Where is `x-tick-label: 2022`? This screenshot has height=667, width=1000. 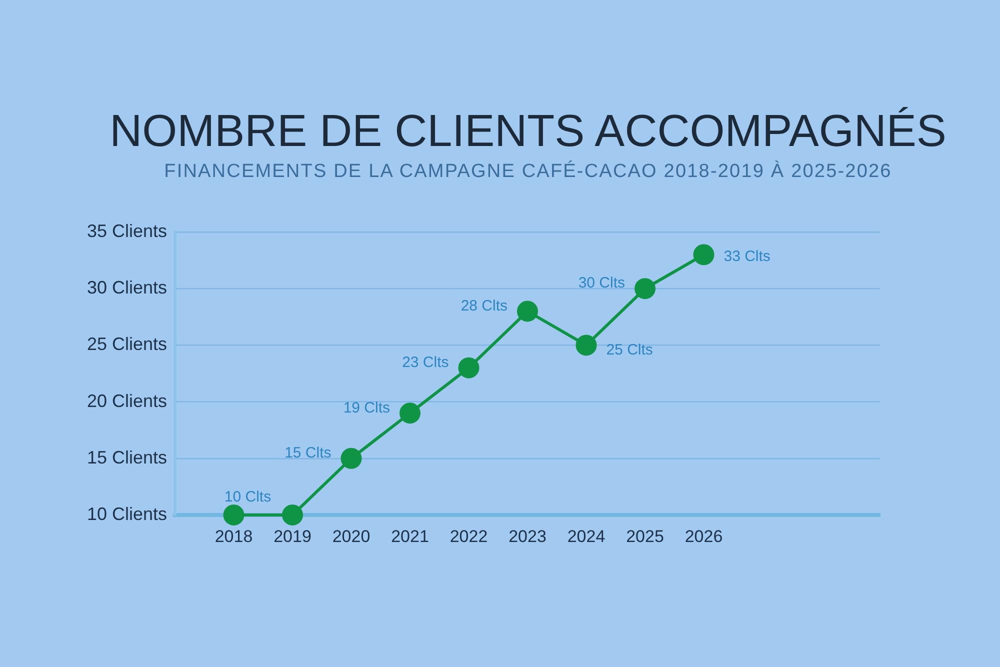 x-tick-label: 2022 is located at coordinates (469, 536).